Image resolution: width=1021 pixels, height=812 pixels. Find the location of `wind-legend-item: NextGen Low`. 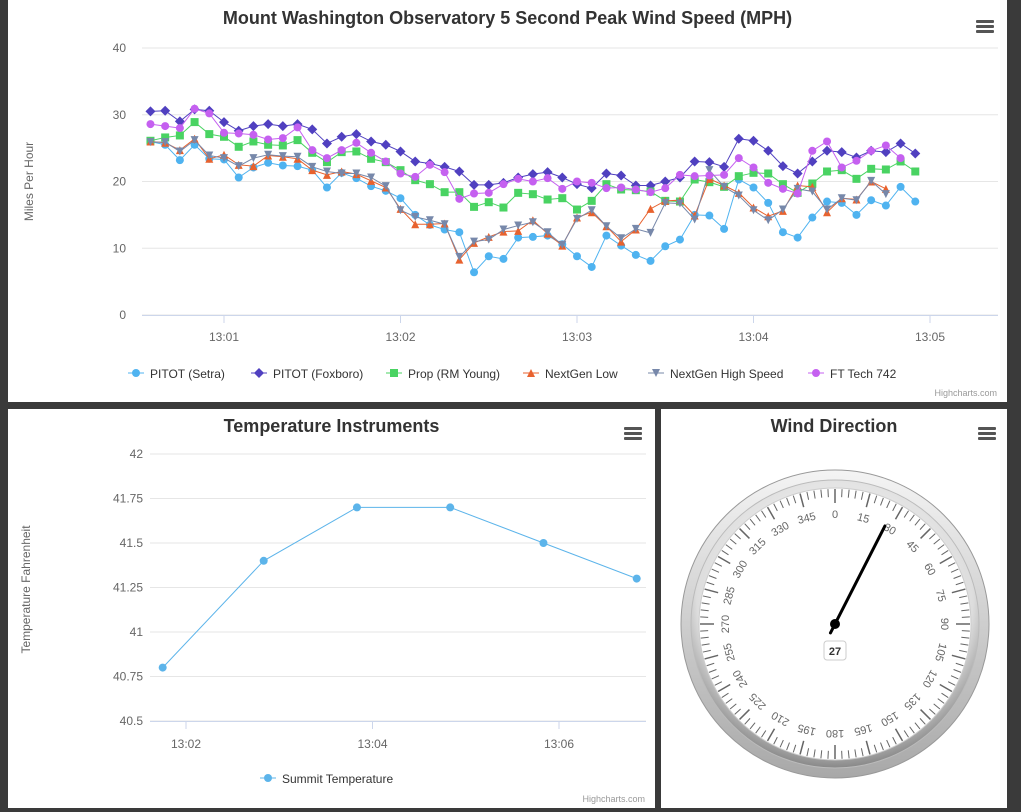

wind-legend-item: NextGen Low is located at coordinates (570, 374).